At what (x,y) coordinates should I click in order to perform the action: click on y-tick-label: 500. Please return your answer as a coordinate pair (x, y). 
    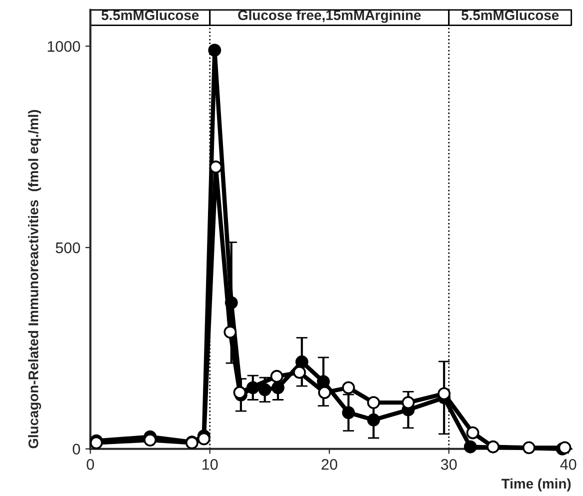
    Looking at the image, I should click on (68, 248).